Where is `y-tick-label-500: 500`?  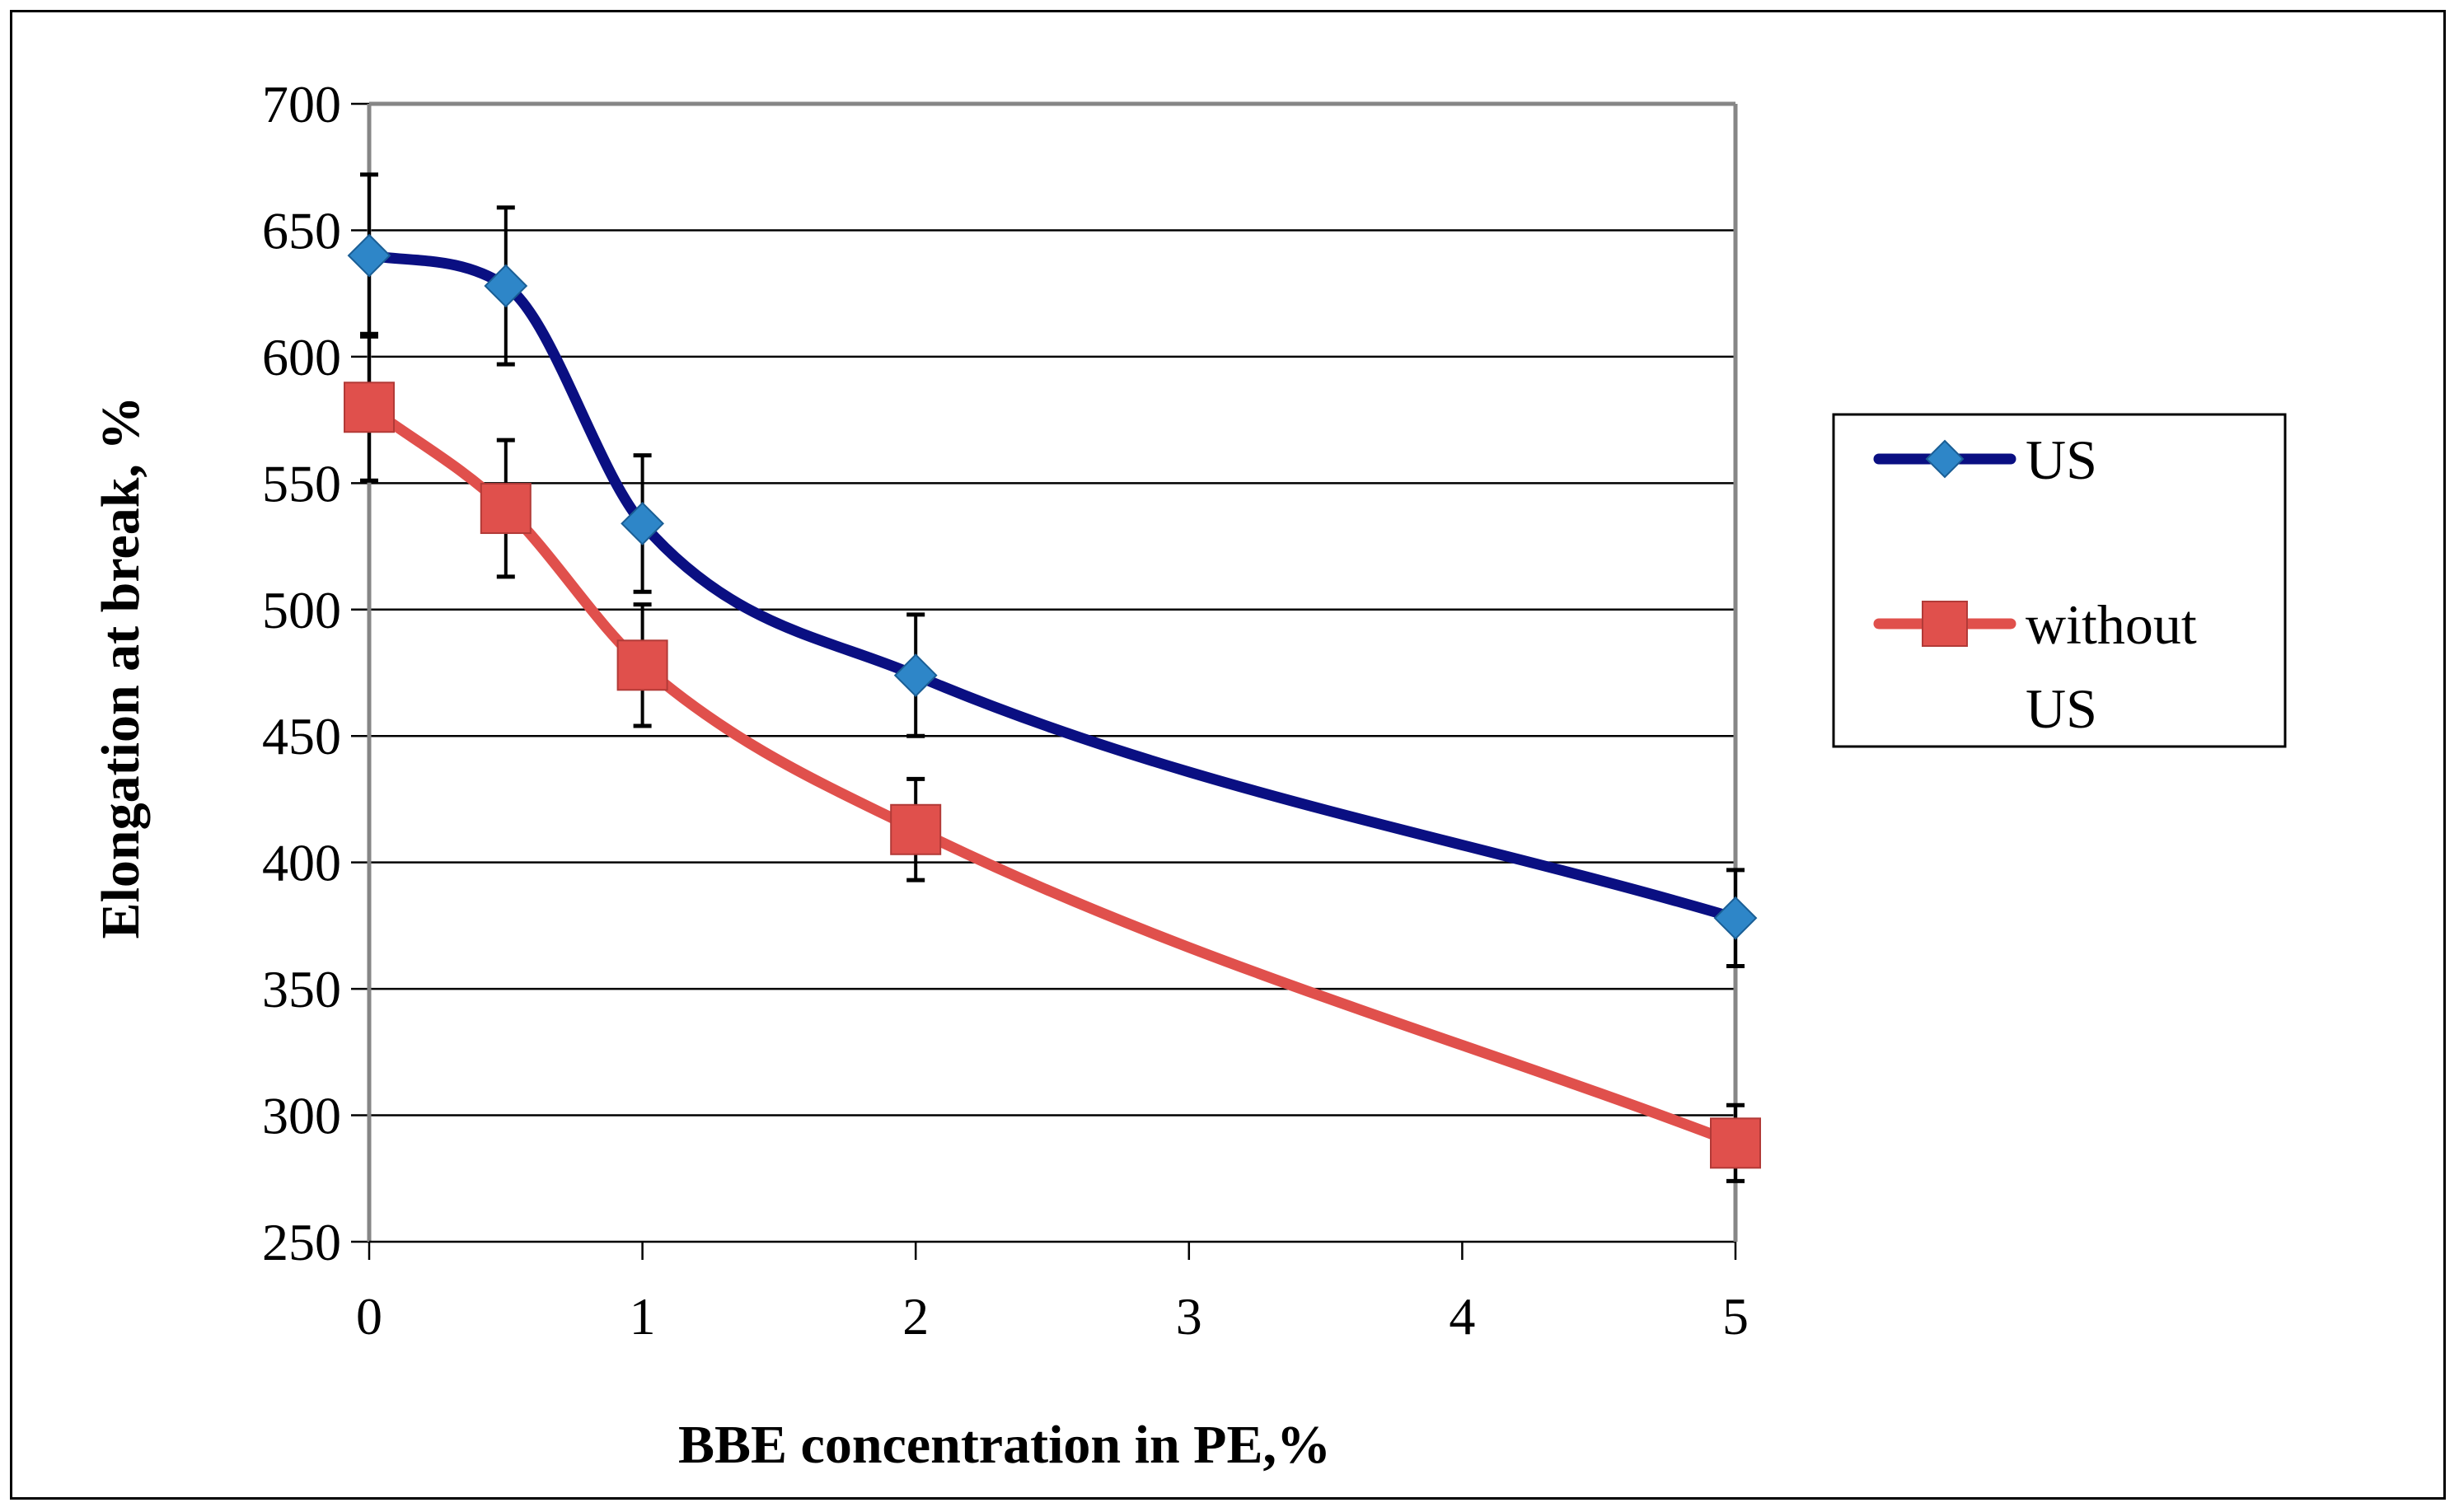
y-tick-label-500: 500 is located at coordinates (301, 610).